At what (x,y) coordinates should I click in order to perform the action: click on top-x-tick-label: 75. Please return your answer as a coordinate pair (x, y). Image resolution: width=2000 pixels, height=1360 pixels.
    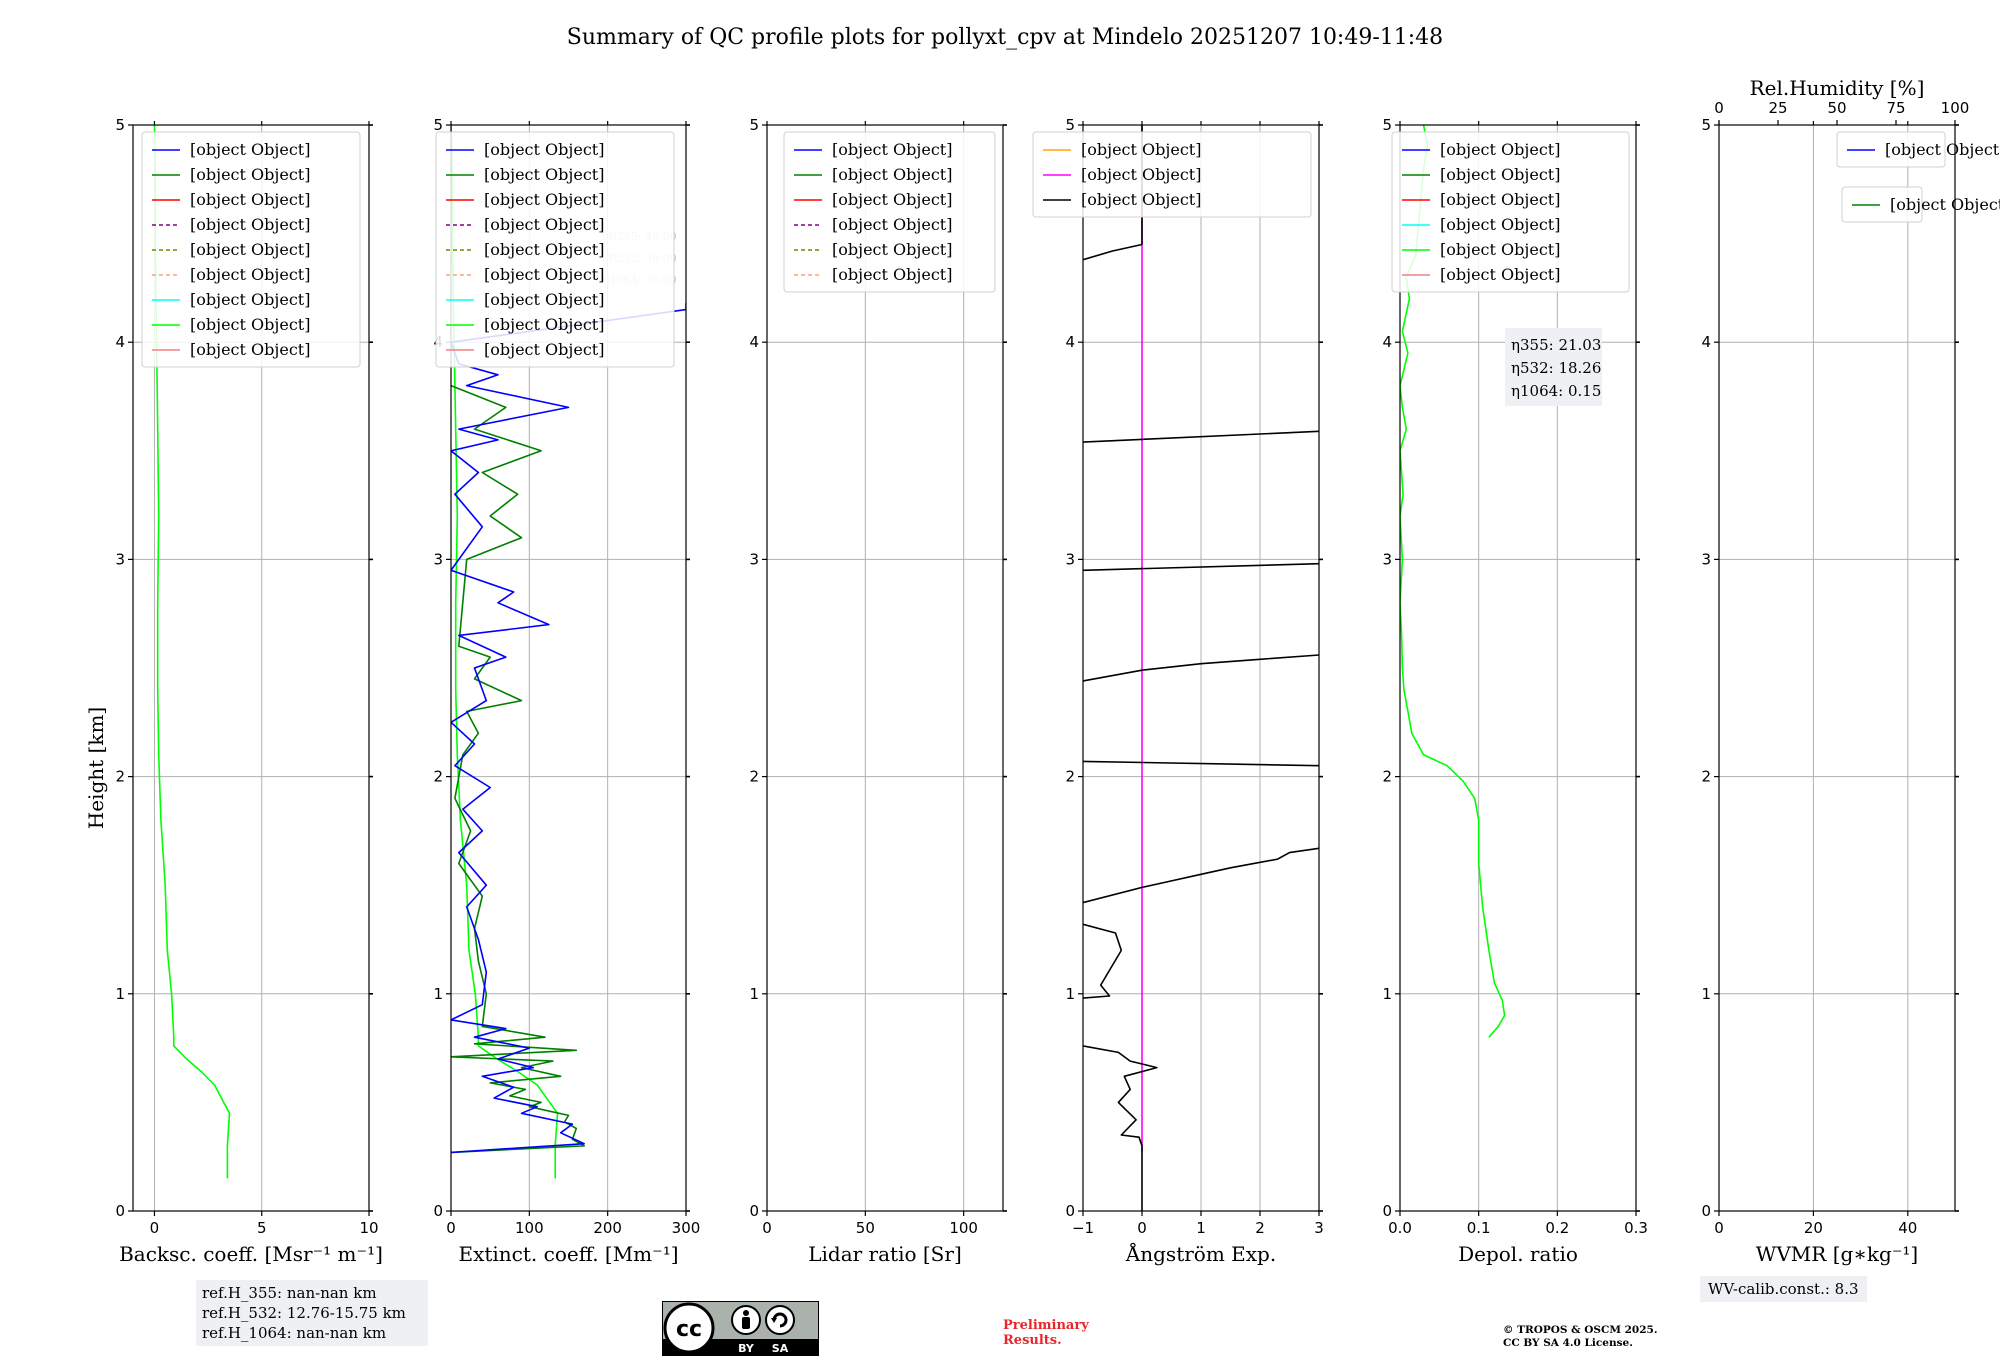
    Looking at the image, I should click on (1895, 108).